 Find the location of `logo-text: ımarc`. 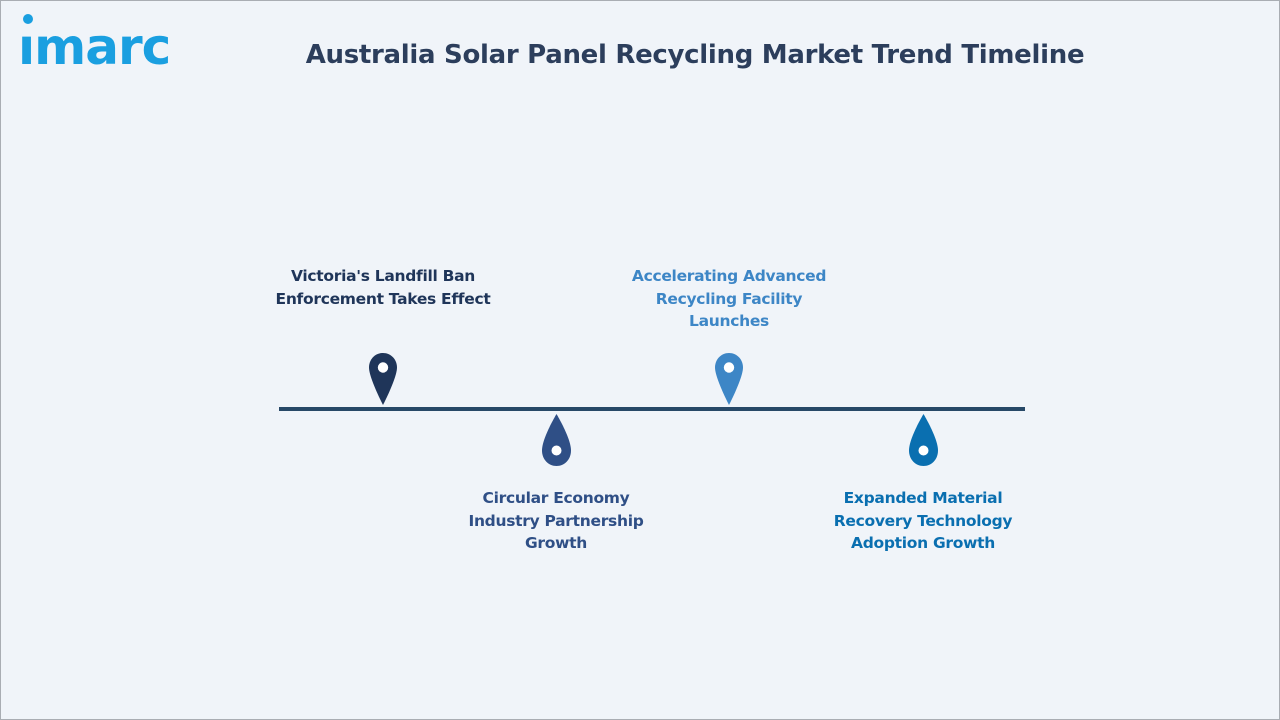

logo-text: ımarc is located at coordinates (94, 47).